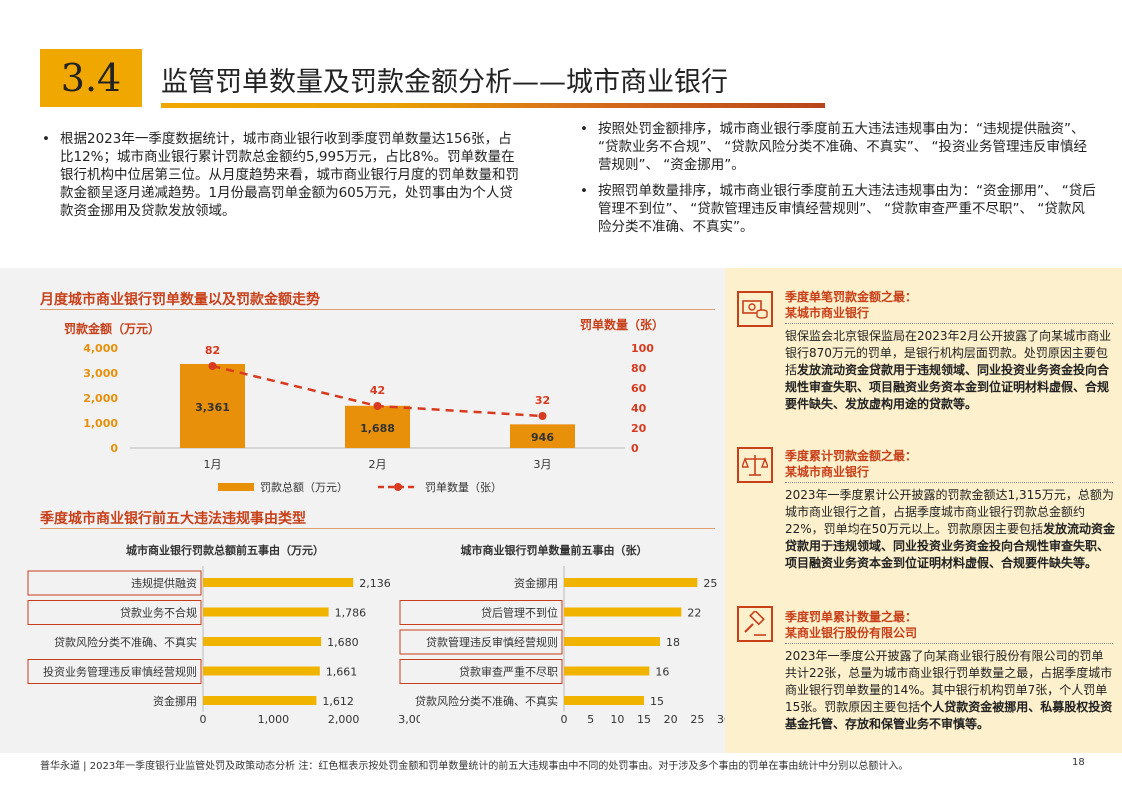  I want to click on bar-value-label: 2,136, so click(375, 583).